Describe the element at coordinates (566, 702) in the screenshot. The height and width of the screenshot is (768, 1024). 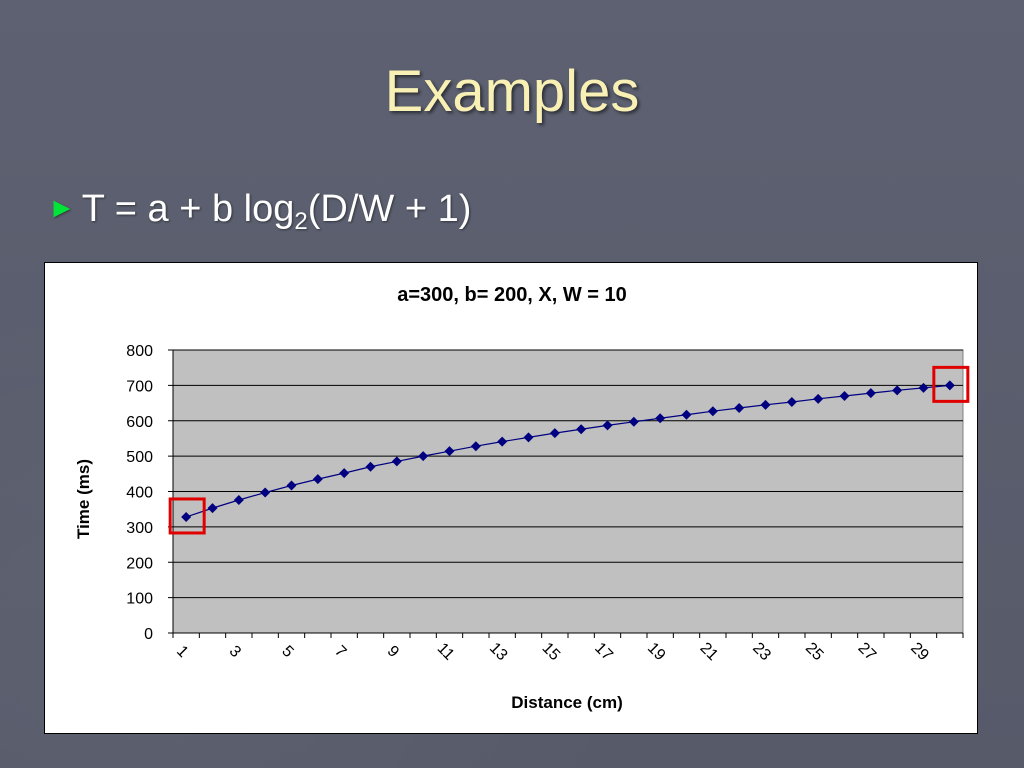
I see `x-axis-label: Distance (cm)` at that location.